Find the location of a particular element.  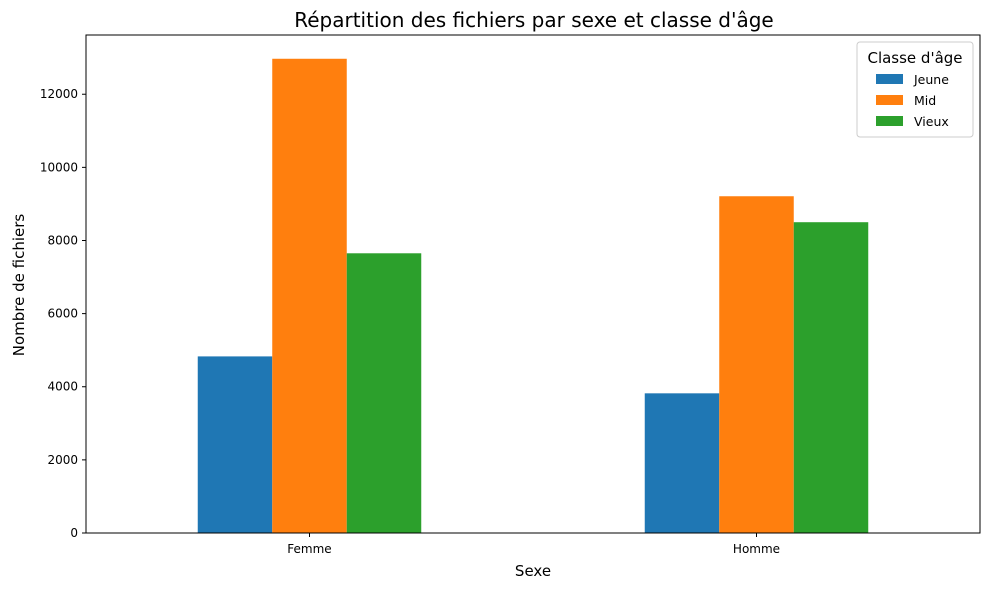

y-tick-label: 12000 is located at coordinates (59, 94).